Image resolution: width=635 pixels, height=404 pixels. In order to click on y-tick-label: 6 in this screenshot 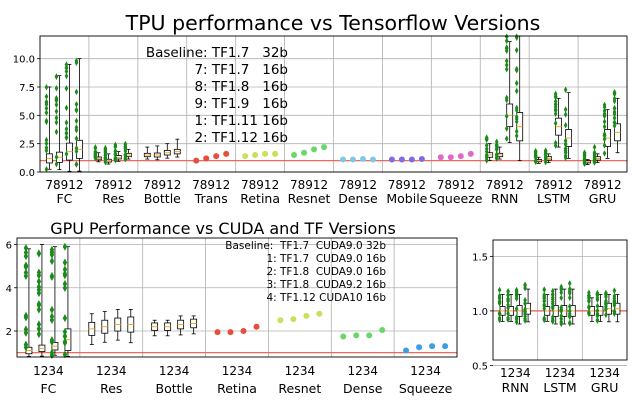, I will do `click(9, 245)`.